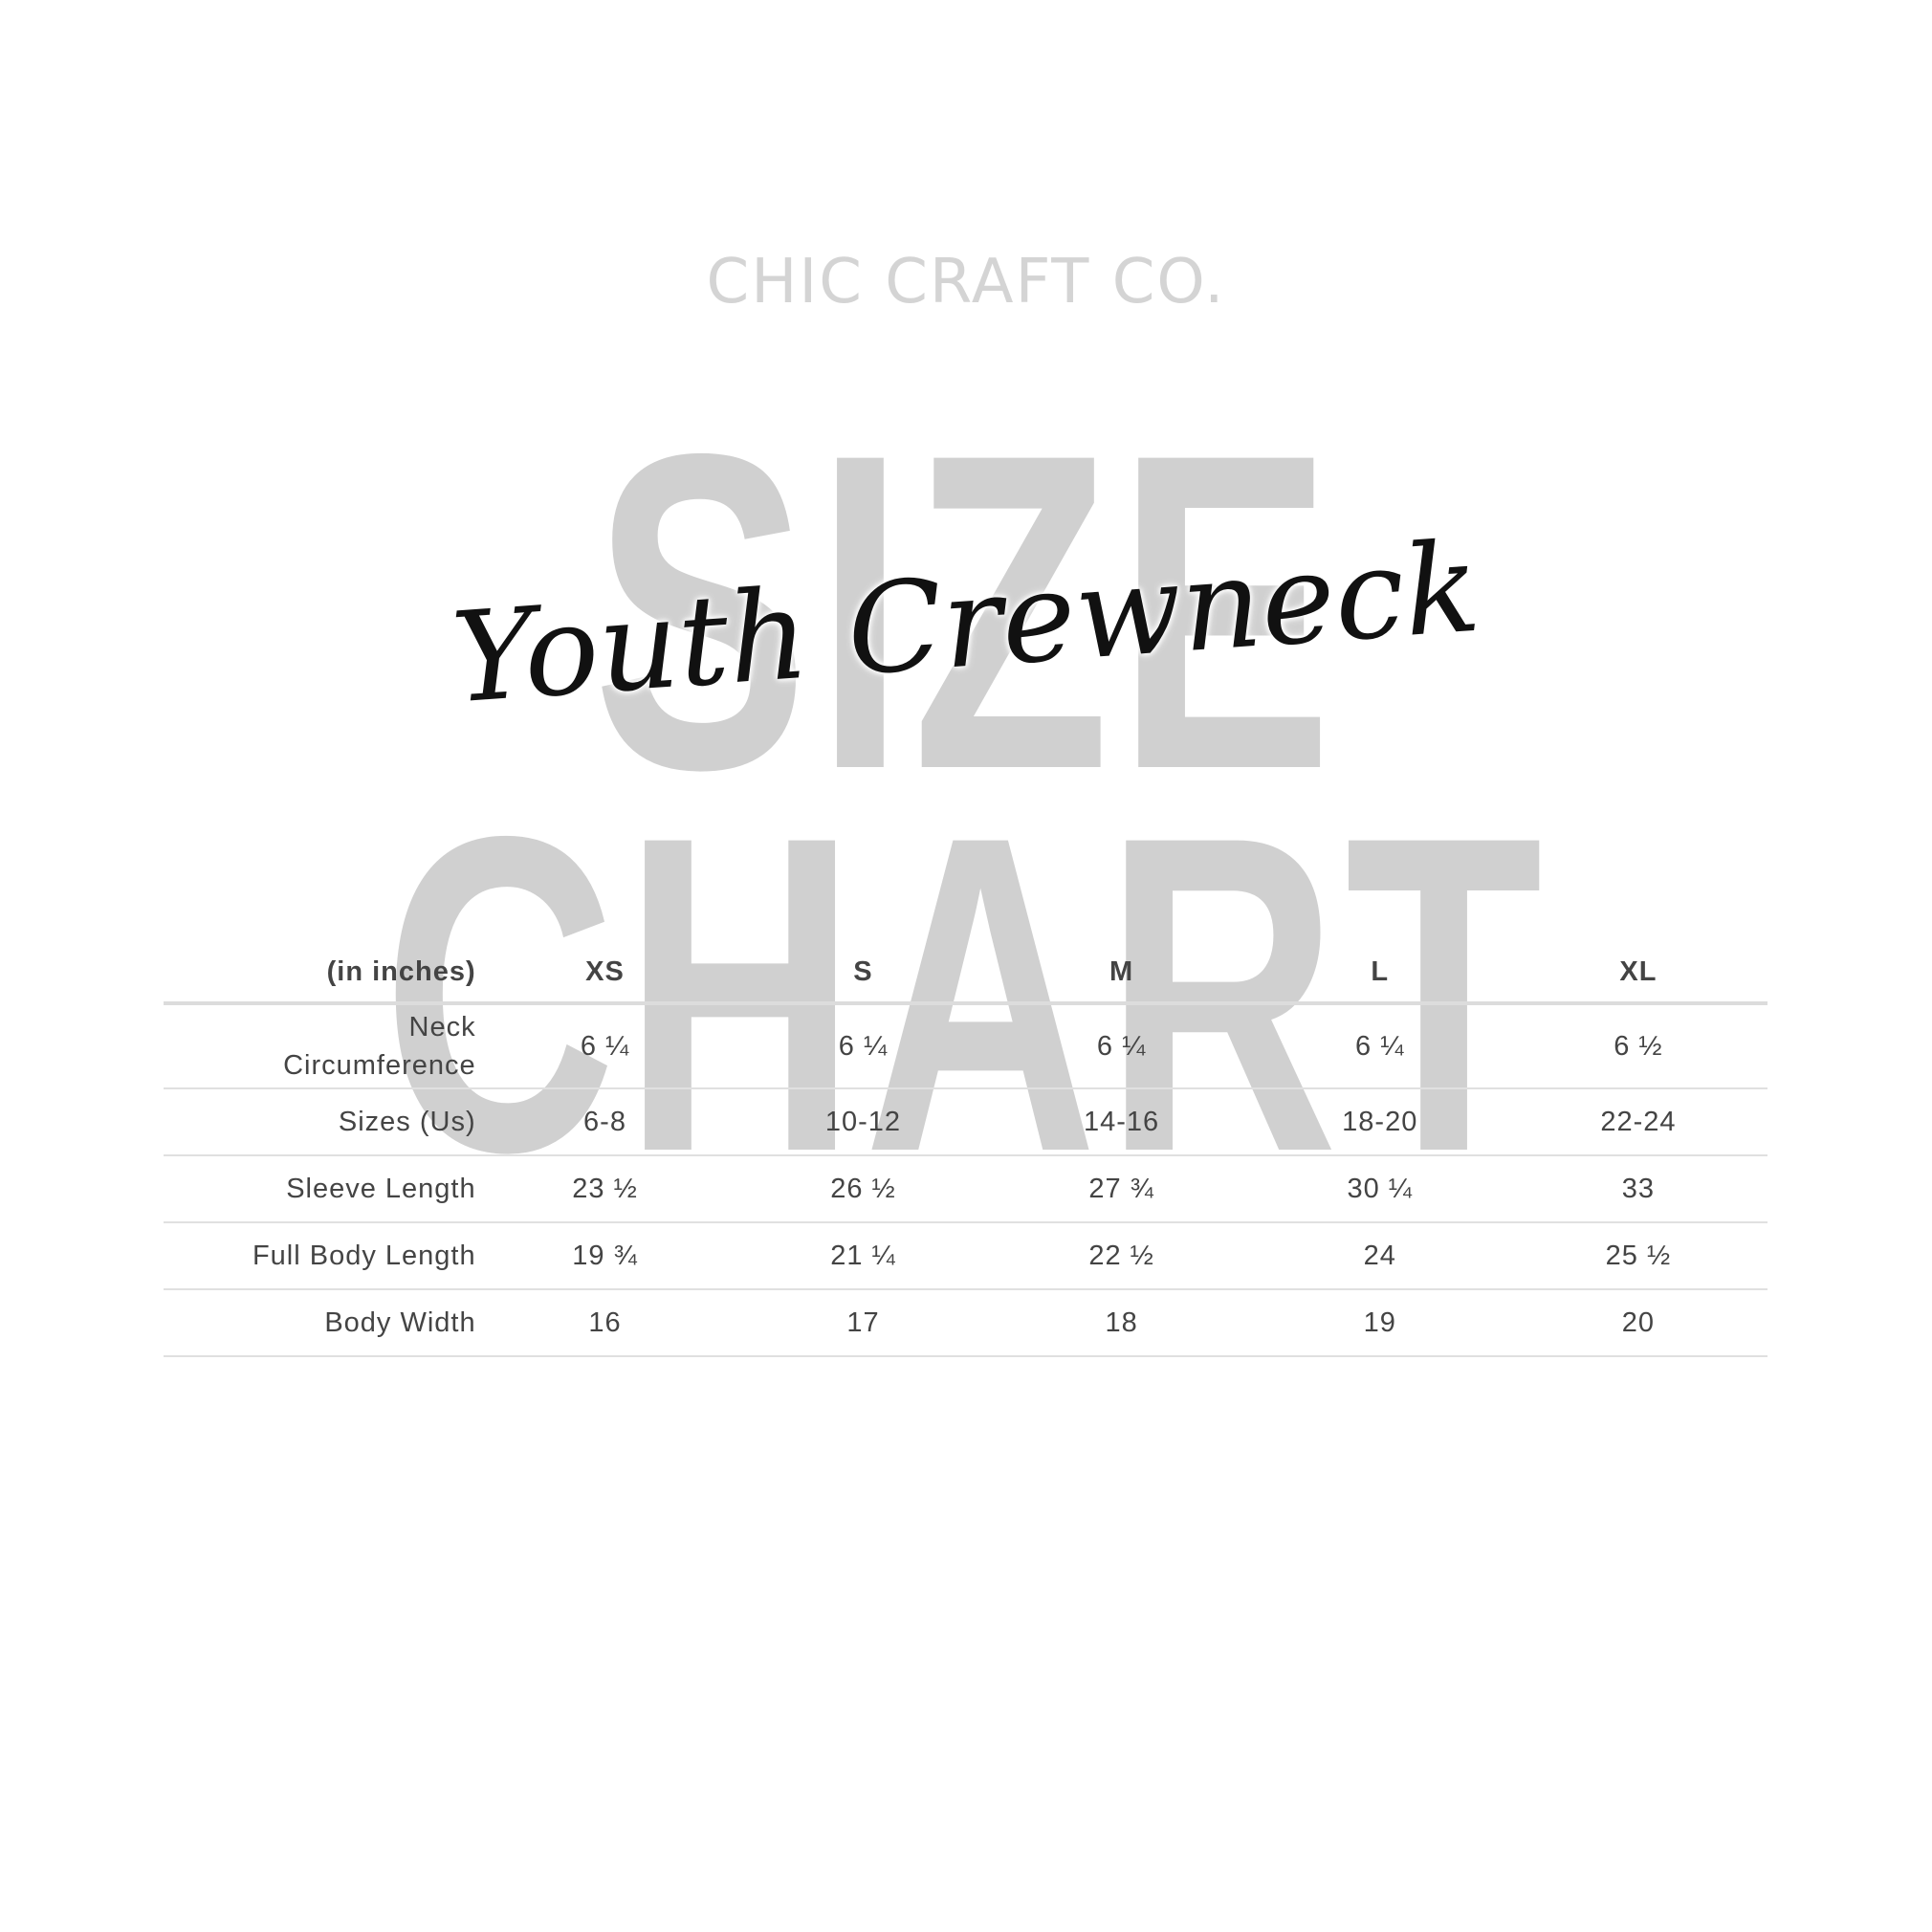 The height and width of the screenshot is (1932, 1932). I want to click on column-header: XL, so click(1637, 973).